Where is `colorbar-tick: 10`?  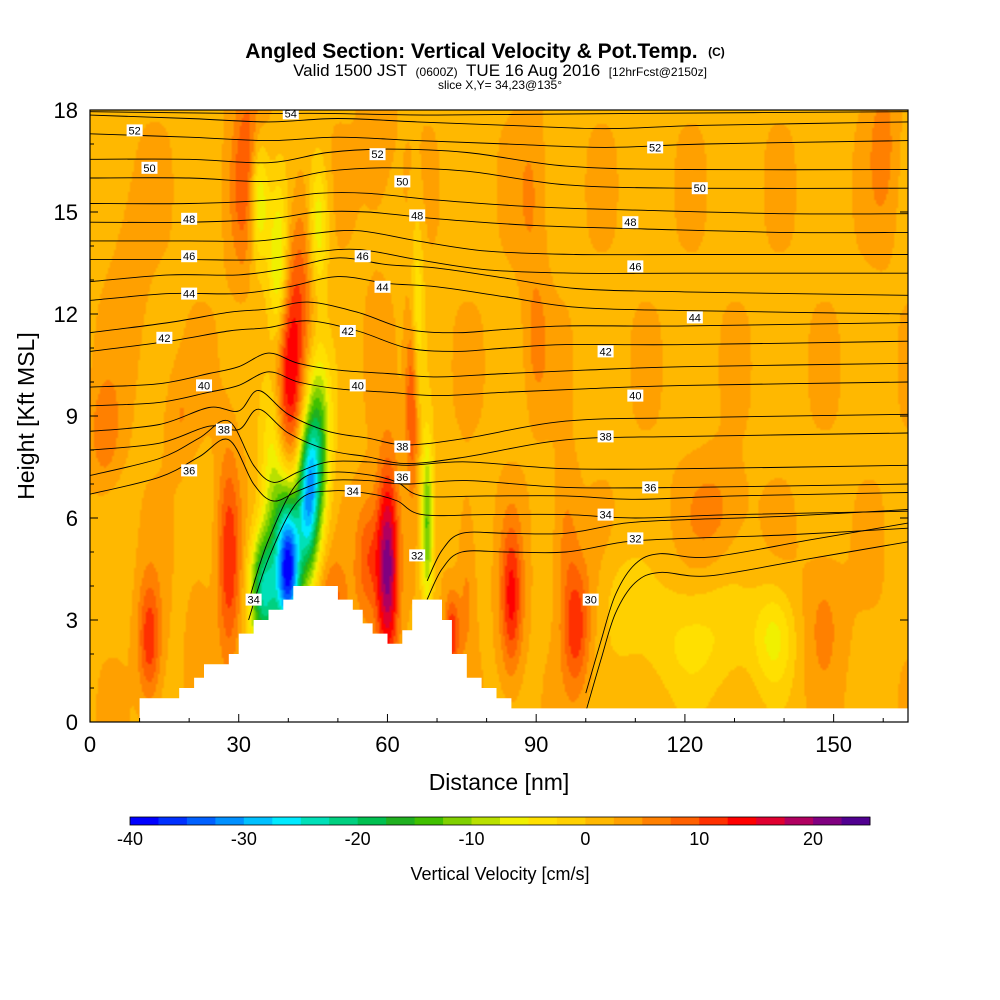
colorbar-tick: 10 is located at coordinates (699, 839).